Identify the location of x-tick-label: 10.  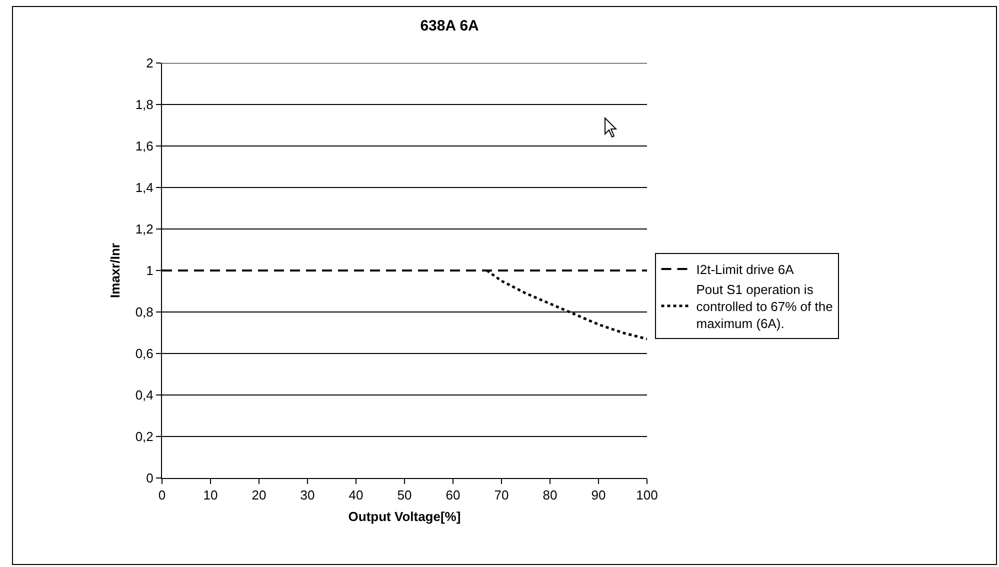
(210, 495).